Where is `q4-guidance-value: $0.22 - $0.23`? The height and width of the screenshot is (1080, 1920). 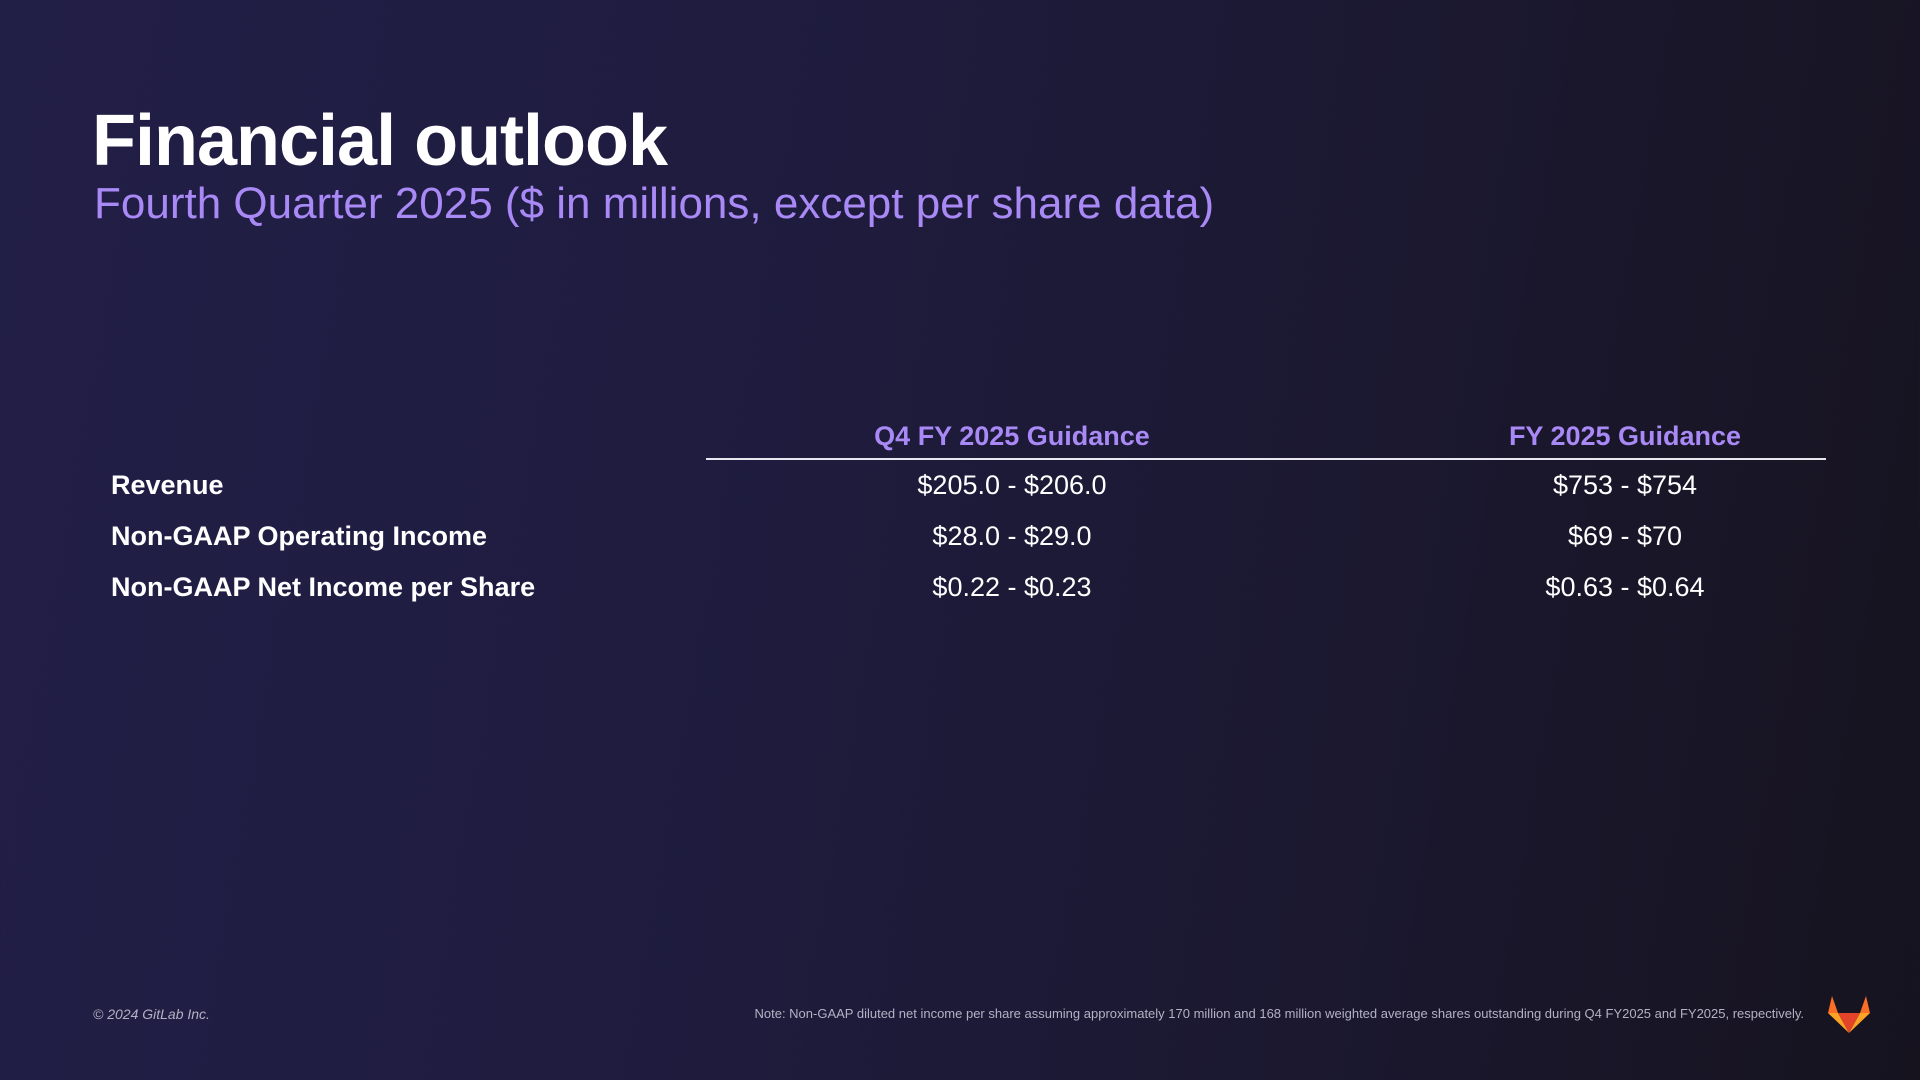
q4-guidance-value: $0.22 - $0.23 is located at coordinates (1012, 587).